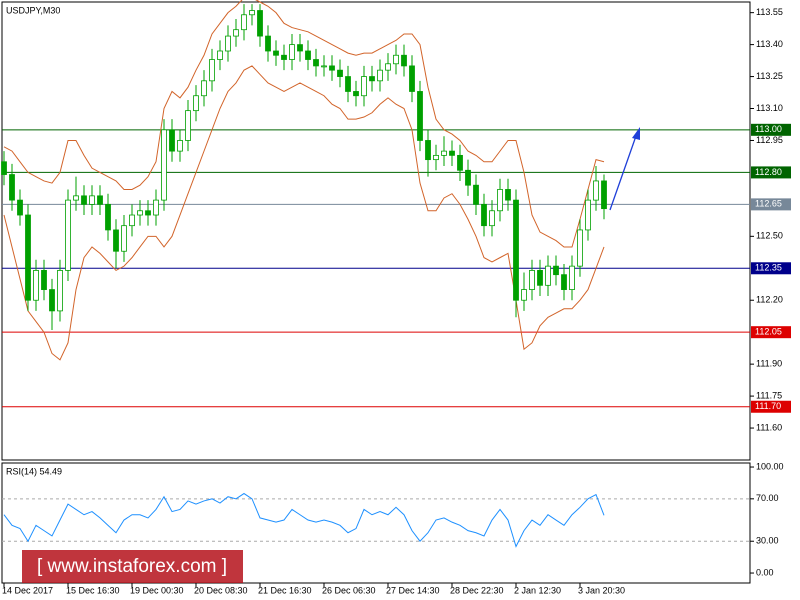 The width and height of the screenshot is (800, 600). Describe the element at coordinates (769, 427) in the screenshot. I see `y-tick-label: 111.60` at that location.